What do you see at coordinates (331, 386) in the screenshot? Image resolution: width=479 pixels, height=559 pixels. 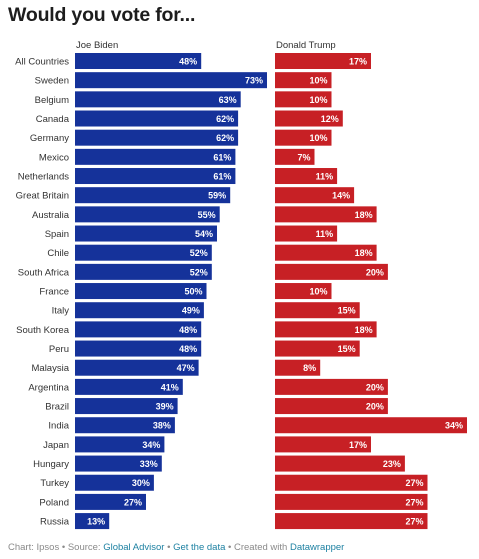 I see `bar-donald-trump-argentina` at bounding box center [331, 386].